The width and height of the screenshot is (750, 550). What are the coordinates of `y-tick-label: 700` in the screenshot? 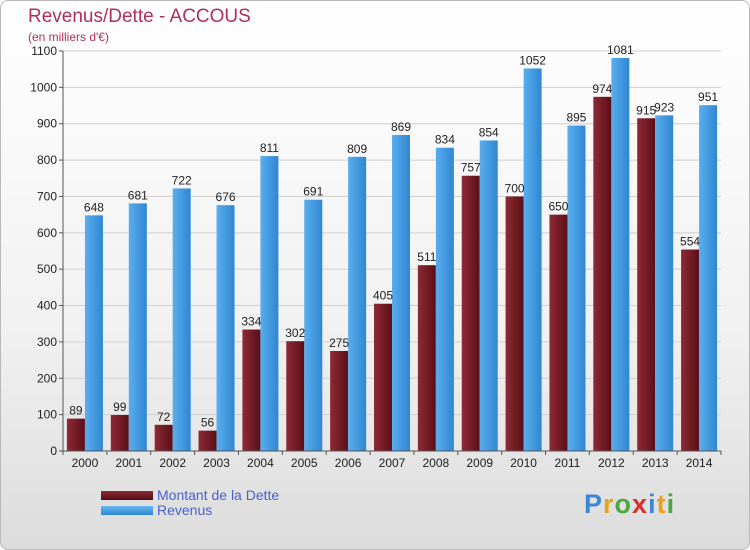 It's located at (47, 196).